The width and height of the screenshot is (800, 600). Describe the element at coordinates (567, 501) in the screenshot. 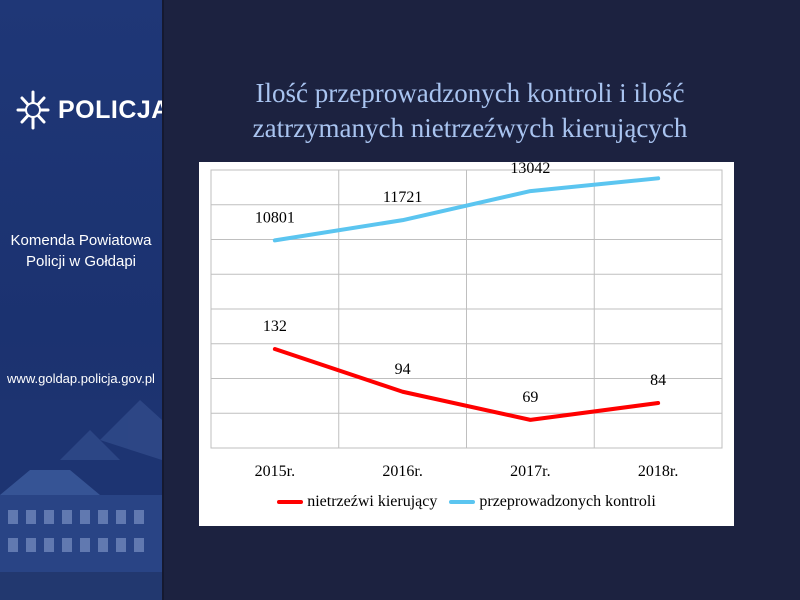

I see `legend-label: przeprowadzonych kontroli` at that location.